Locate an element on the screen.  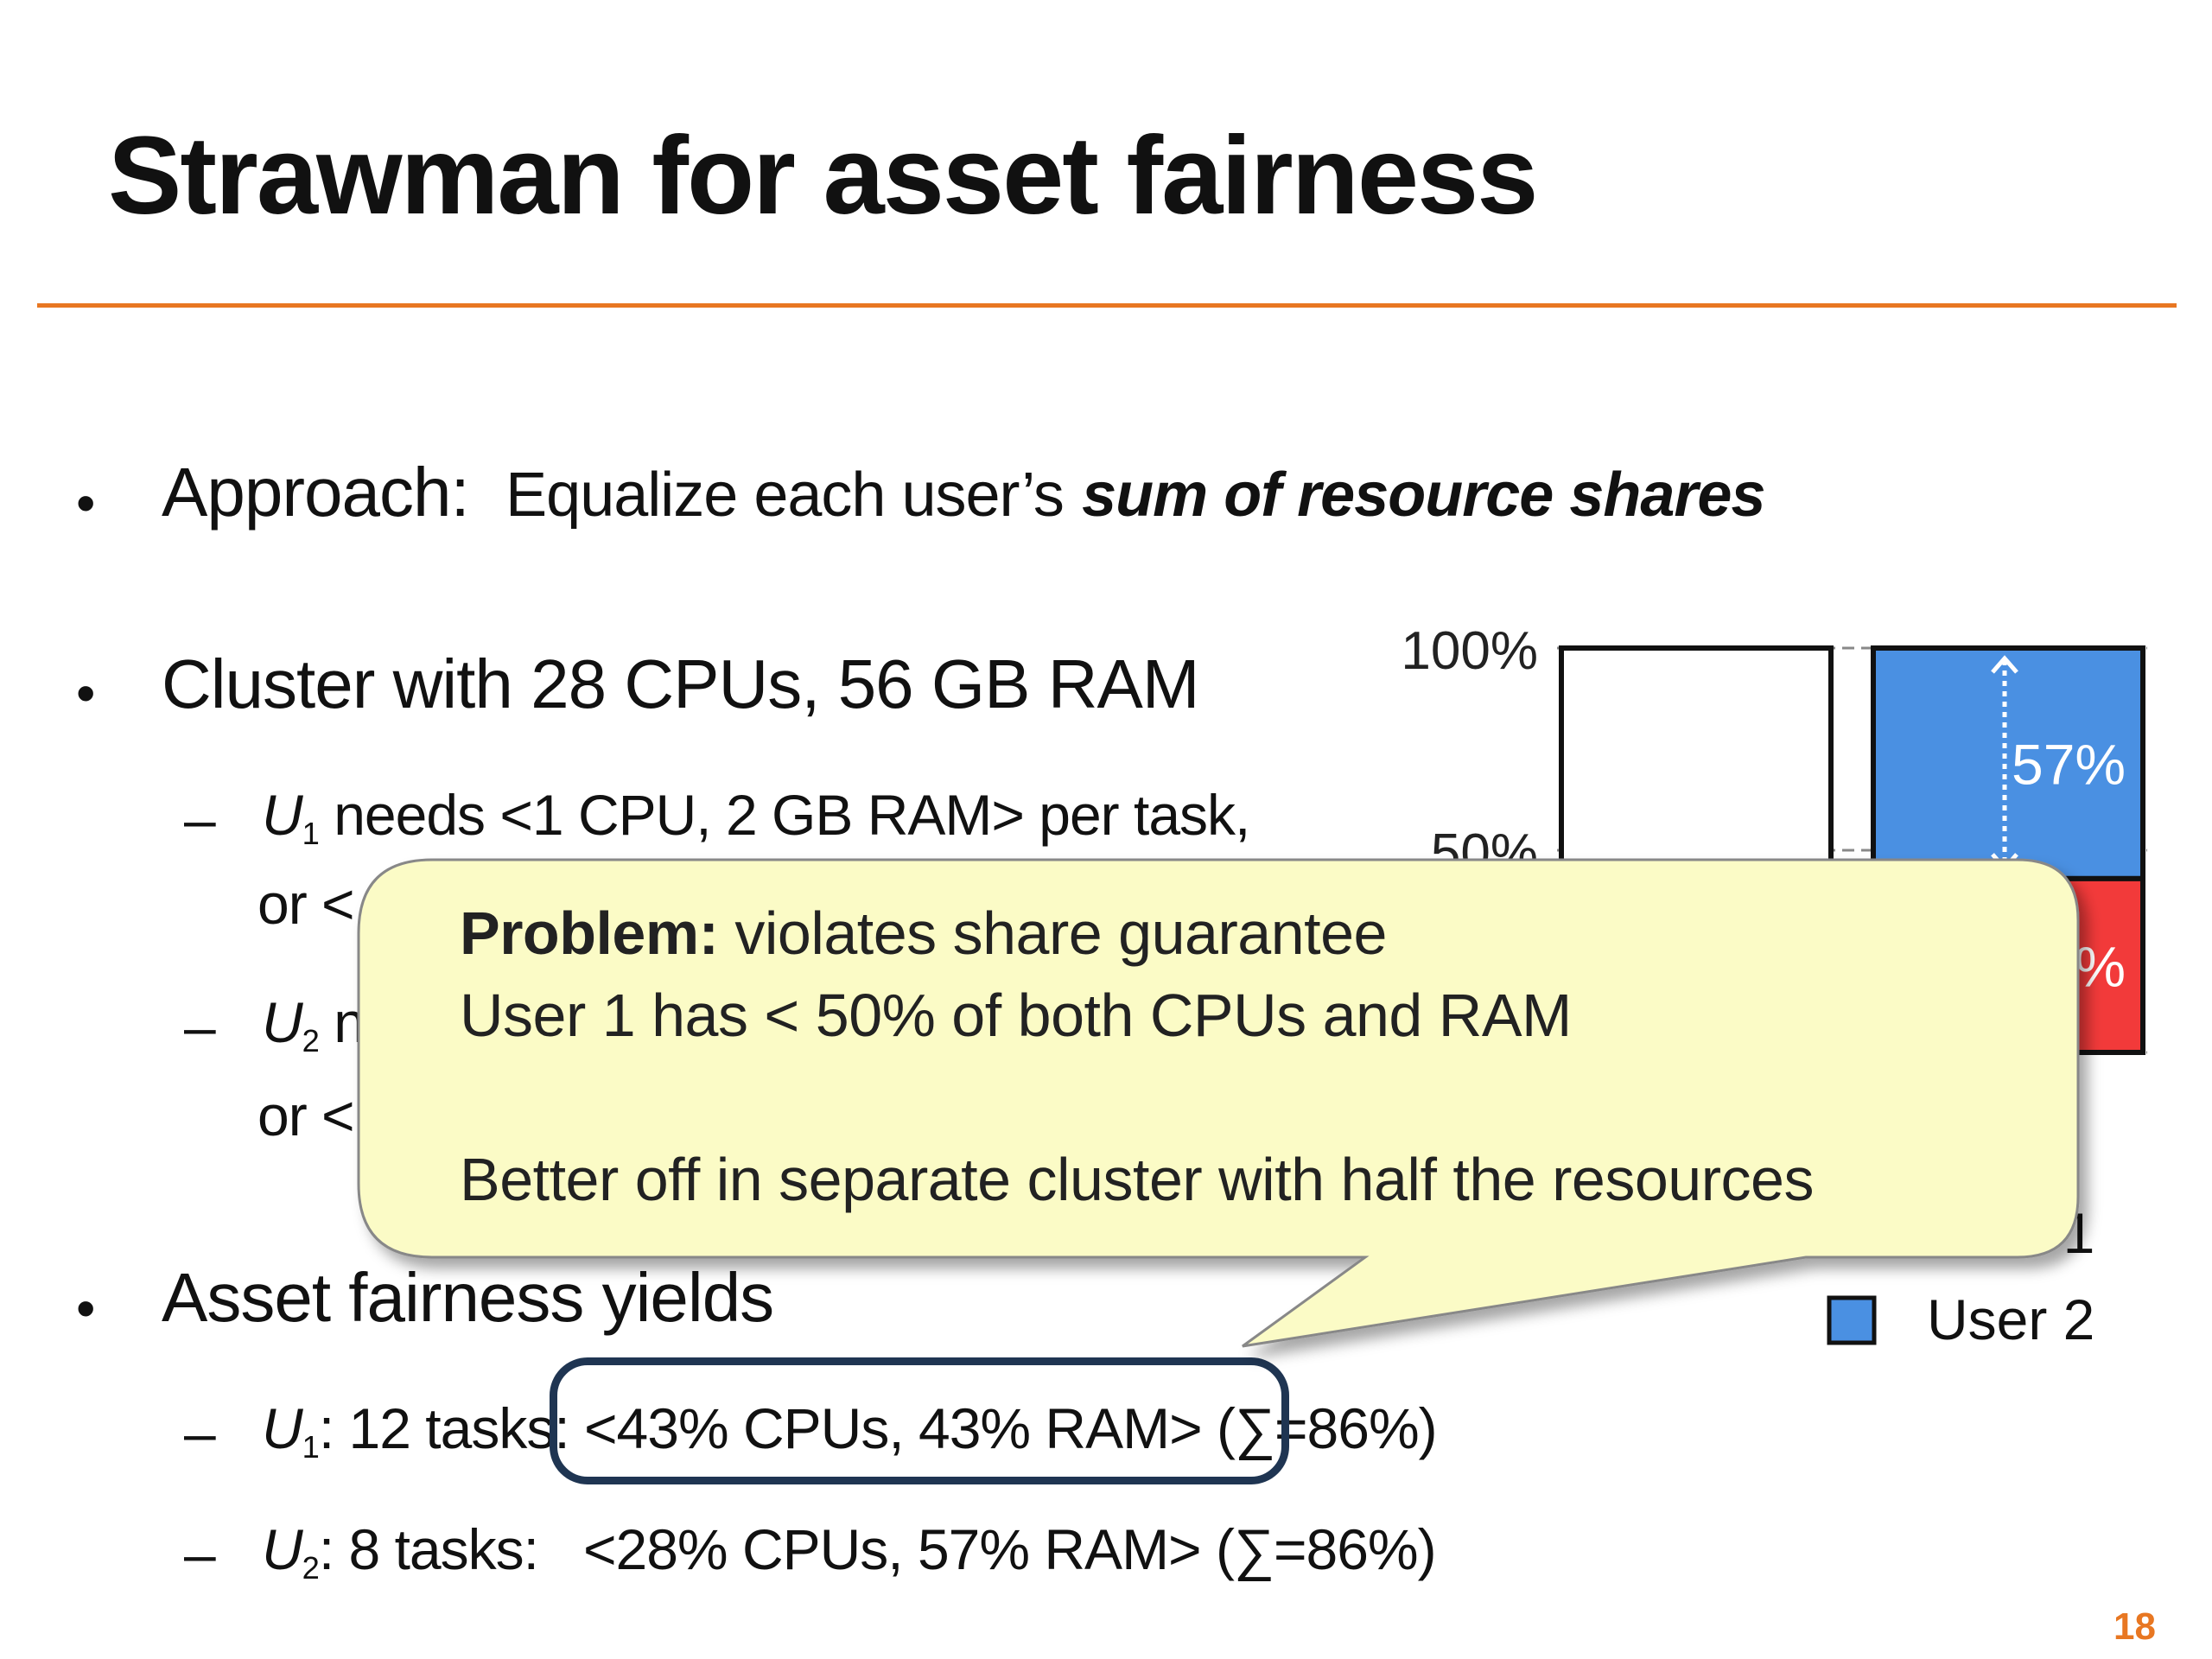
chart-y-axis: 100% 50% is located at coordinates (1469, 752).